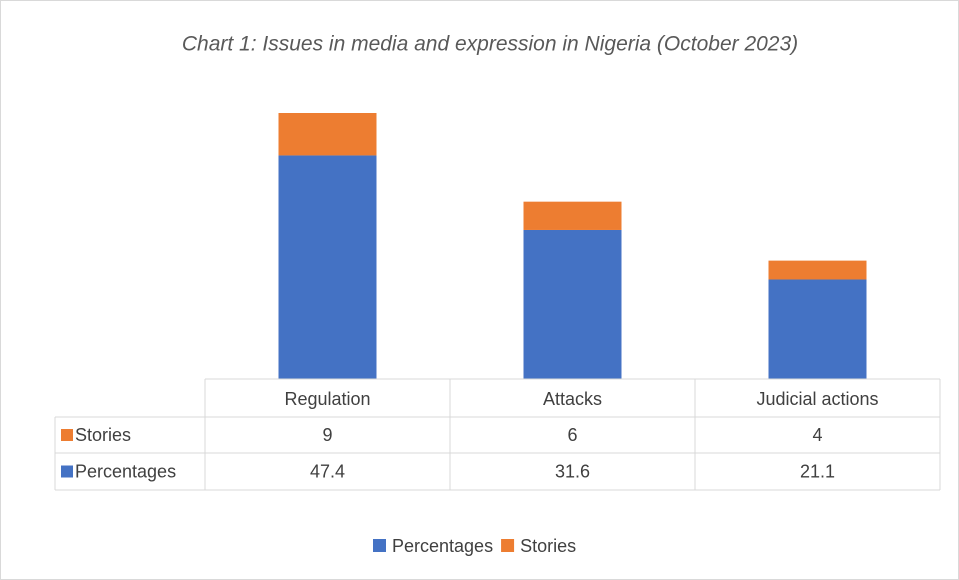 The width and height of the screenshot is (959, 580). What do you see at coordinates (572, 399) in the screenshot?
I see `x-tick-label: Attacks` at bounding box center [572, 399].